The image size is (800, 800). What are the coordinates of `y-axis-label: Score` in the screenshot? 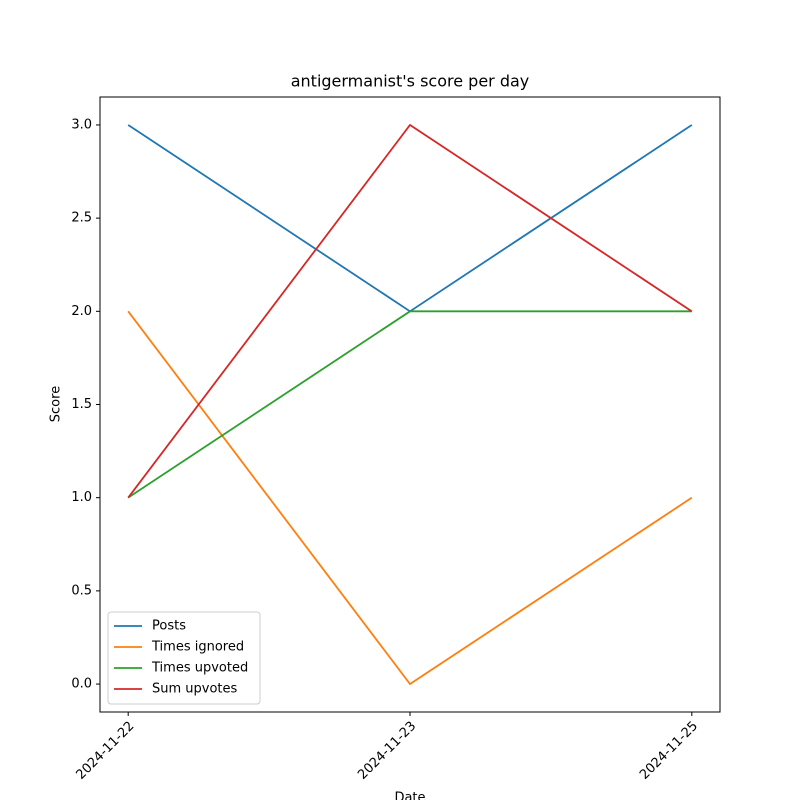 It's located at (56, 404).